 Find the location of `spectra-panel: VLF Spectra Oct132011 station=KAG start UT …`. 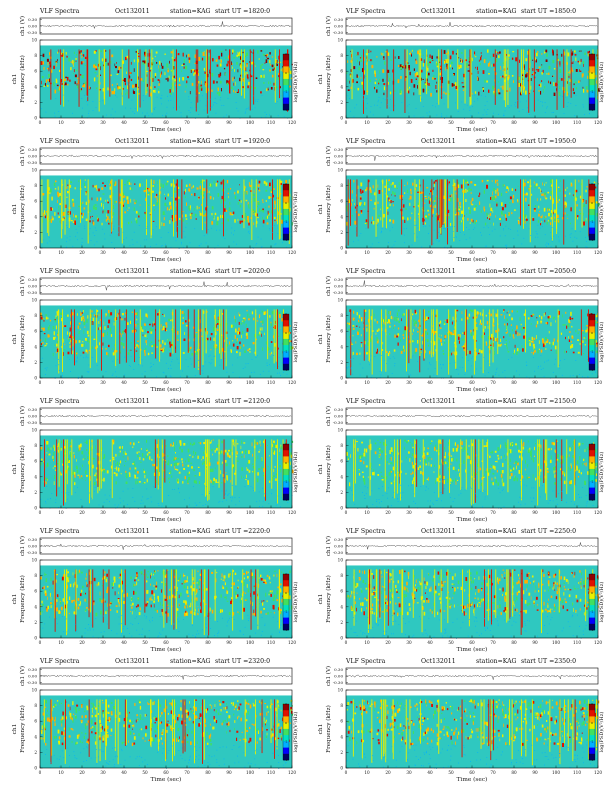

spectra-panel: VLF Spectra Oct132011 station=KAG start UT … is located at coordinates (150, 461).